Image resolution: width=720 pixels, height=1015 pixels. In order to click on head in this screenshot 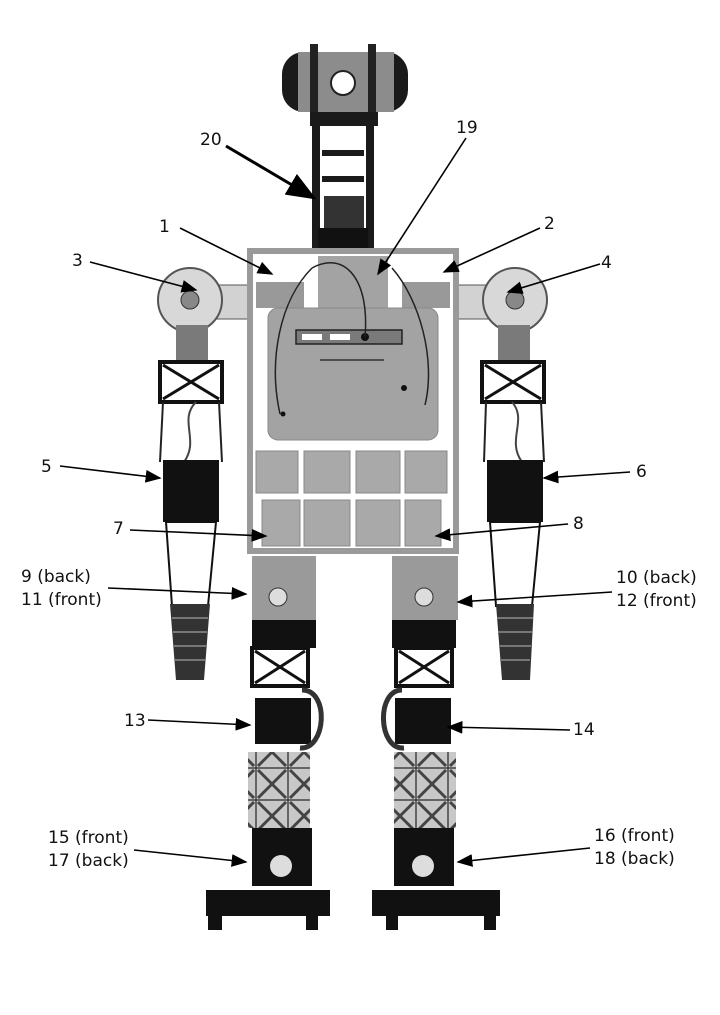, I will do `click(345, 79)`.